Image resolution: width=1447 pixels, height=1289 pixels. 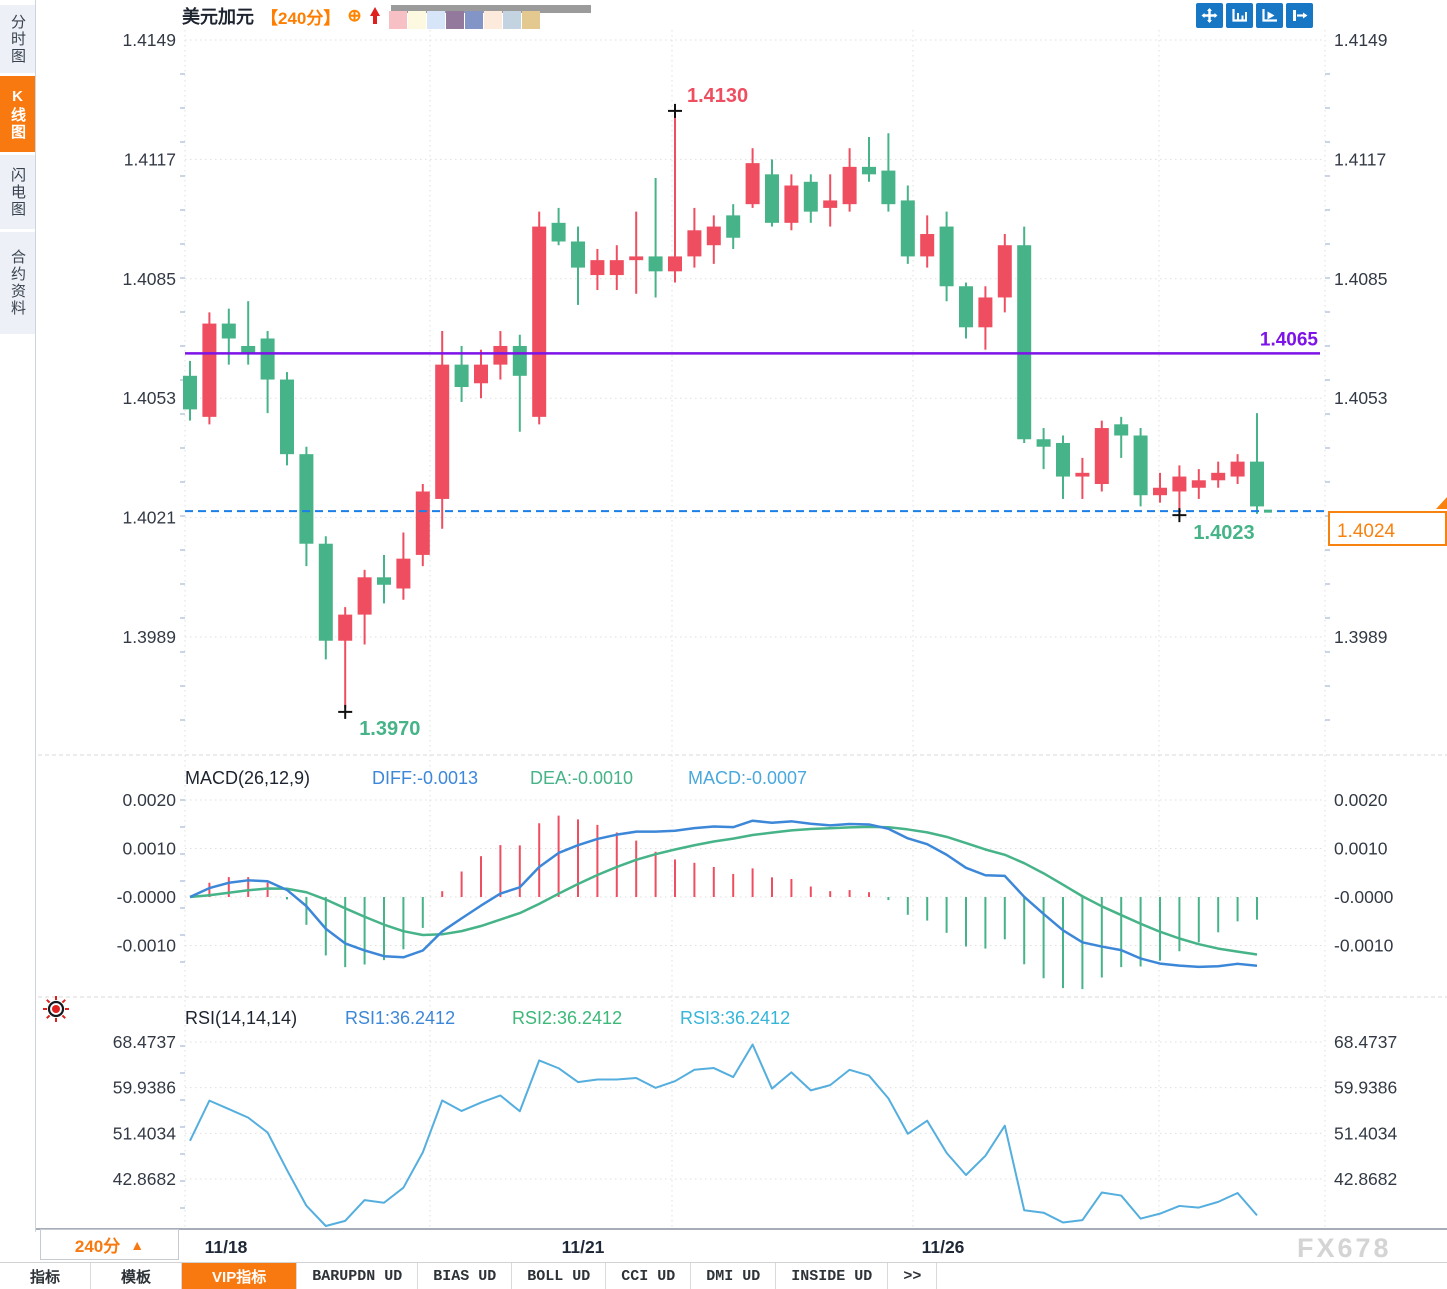 What do you see at coordinates (717, 96) in the screenshot?
I see `svg-text: 1.4130` at bounding box center [717, 96].